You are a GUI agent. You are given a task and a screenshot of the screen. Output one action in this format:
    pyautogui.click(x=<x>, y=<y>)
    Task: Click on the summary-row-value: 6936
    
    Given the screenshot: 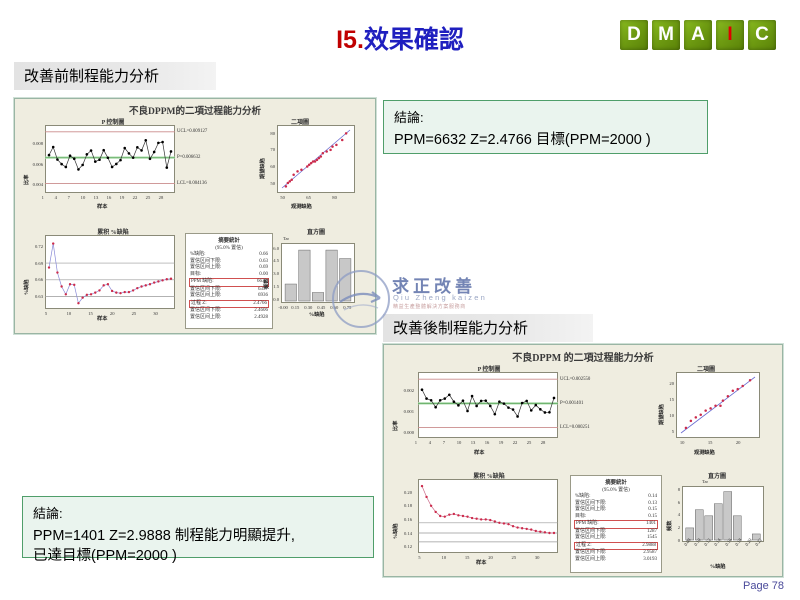 What is the action you would take?
    pyautogui.click(x=263, y=295)
    